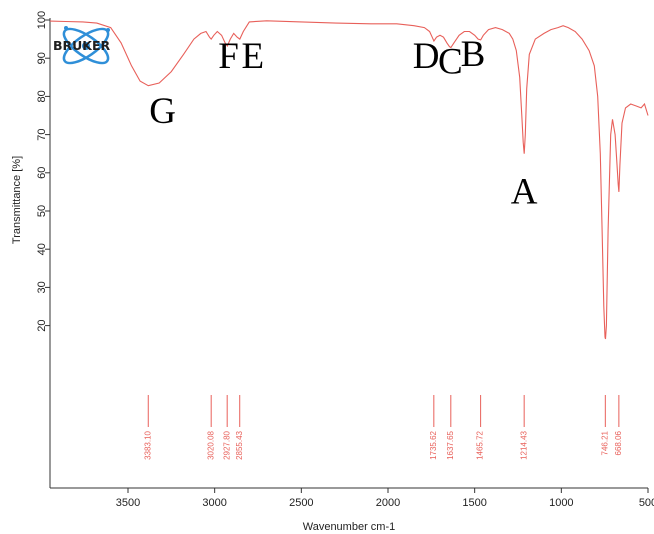 This screenshot has height=534, width=654. I want to click on logo-text: BRUKER, so click(82, 45).